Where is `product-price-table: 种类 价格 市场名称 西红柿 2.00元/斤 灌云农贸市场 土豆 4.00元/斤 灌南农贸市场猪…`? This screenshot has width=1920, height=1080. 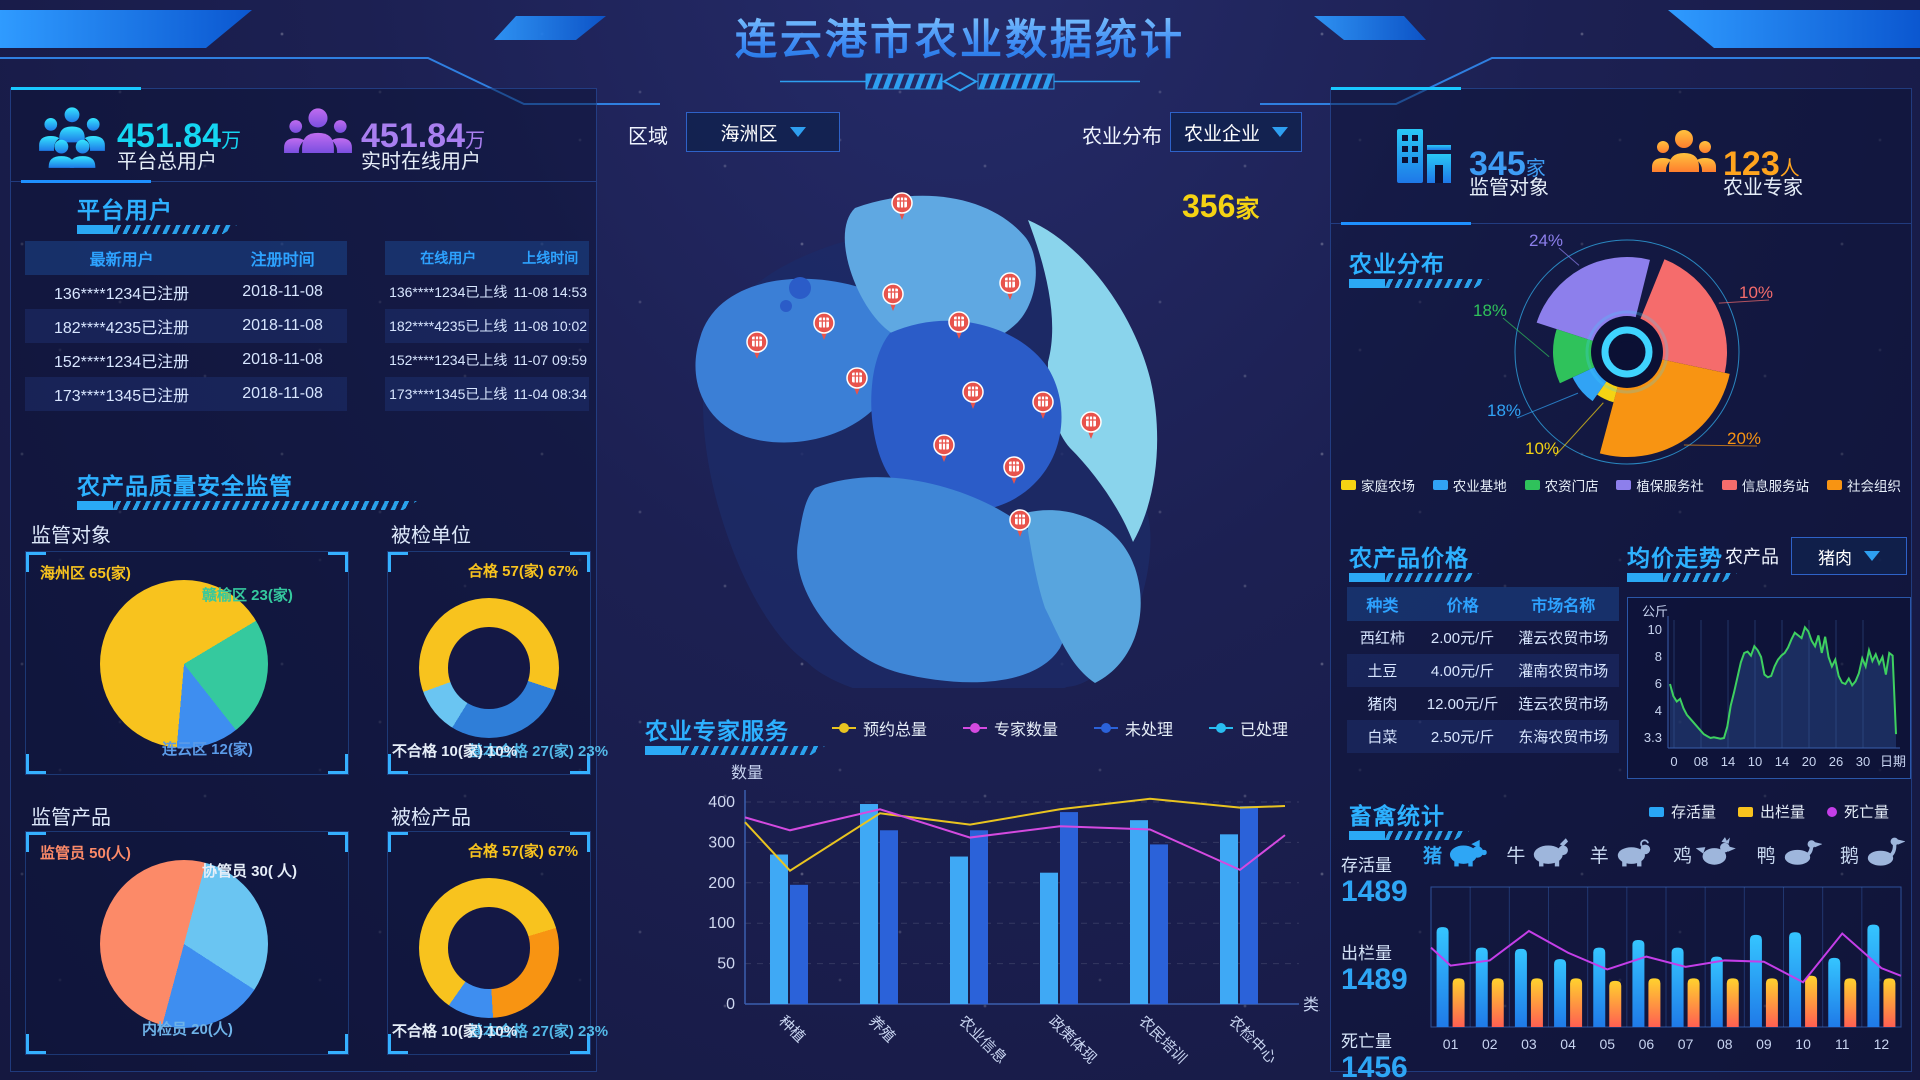 product-price-table: 种类 价格 市场名称 西红柿 2.00元/斤 灌云农贸市场 土豆 4.00元/斤 灌南农贸市场猪… is located at coordinates (1483, 670).